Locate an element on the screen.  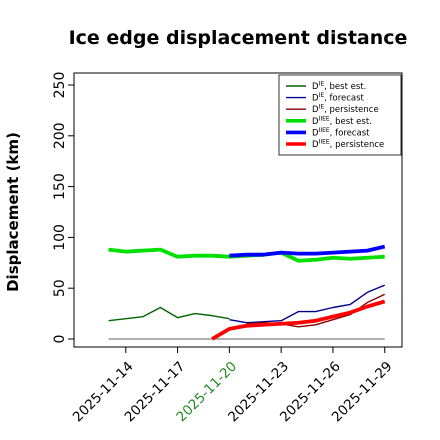
y-axis: 0 50 100 150 200 250 is located at coordinates (63, 208).